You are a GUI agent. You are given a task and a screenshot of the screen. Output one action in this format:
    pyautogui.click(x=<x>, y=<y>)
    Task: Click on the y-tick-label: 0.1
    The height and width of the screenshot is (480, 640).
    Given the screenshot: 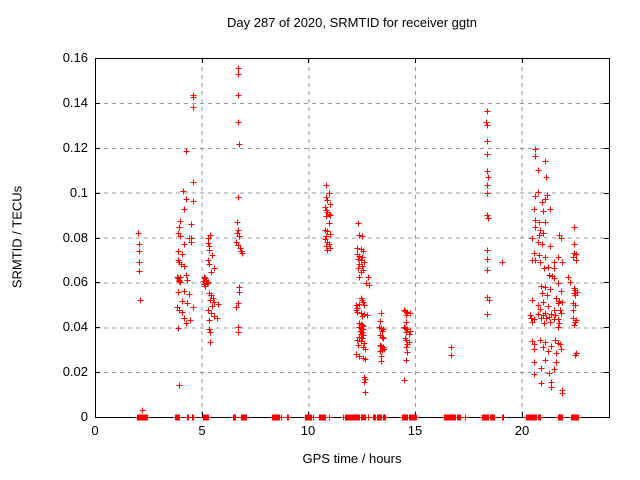 What is the action you would take?
    pyautogui.click(x=78, y=192)
    